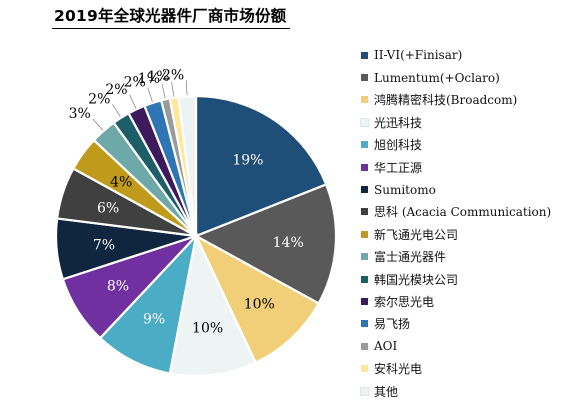 This screenshot has width=571, height=411. What do you see at coordinates (288, 243) in the screenshot?
I see `slice-data-label: 14%` at bounding box center [288, 243].